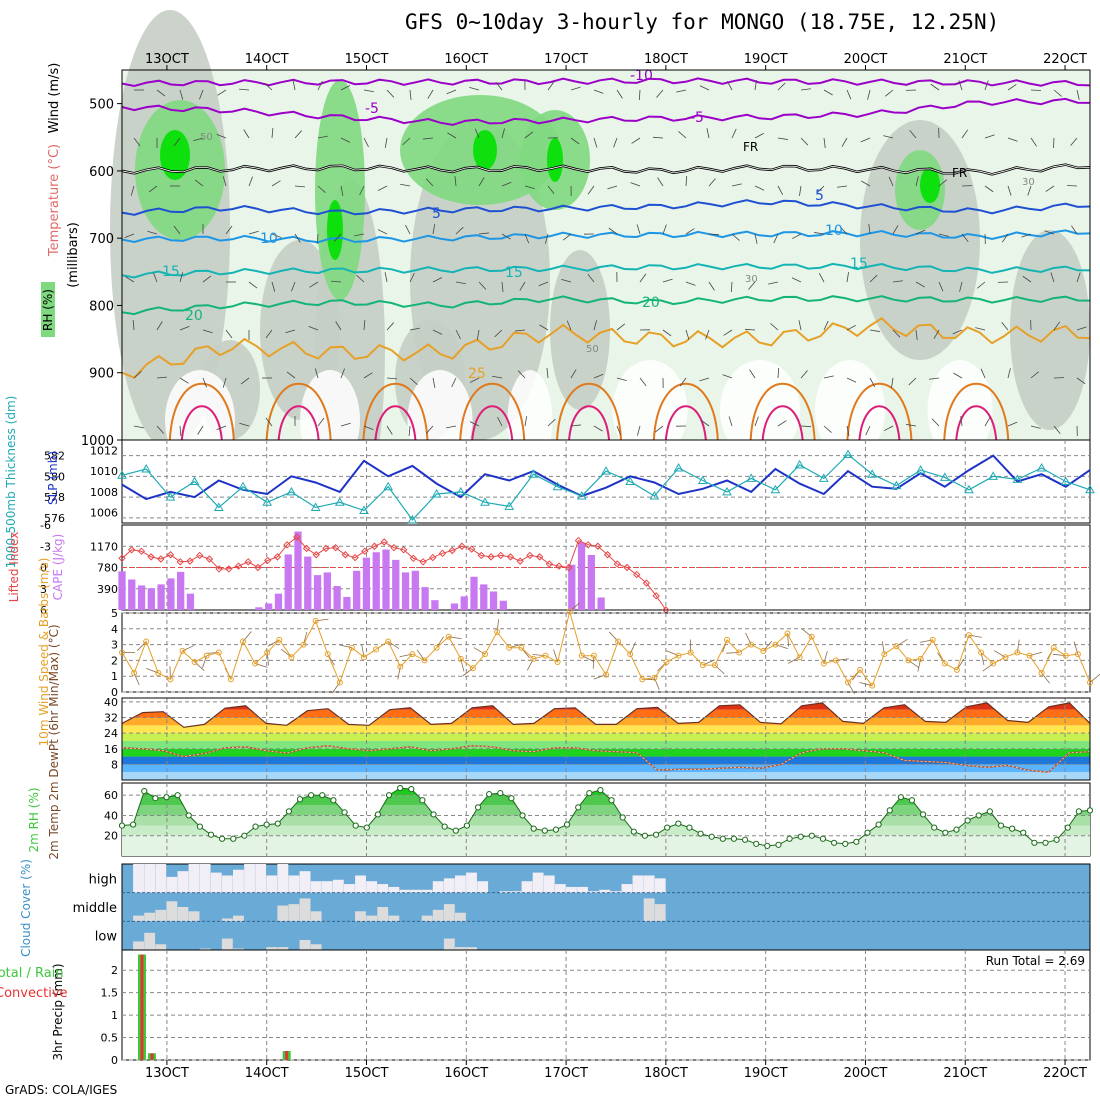 This screenshot has height=1100, width=1100. Describe the element at coordinates (976, 411) in the screenshot. I see `isotherm-30-loop` at that location.